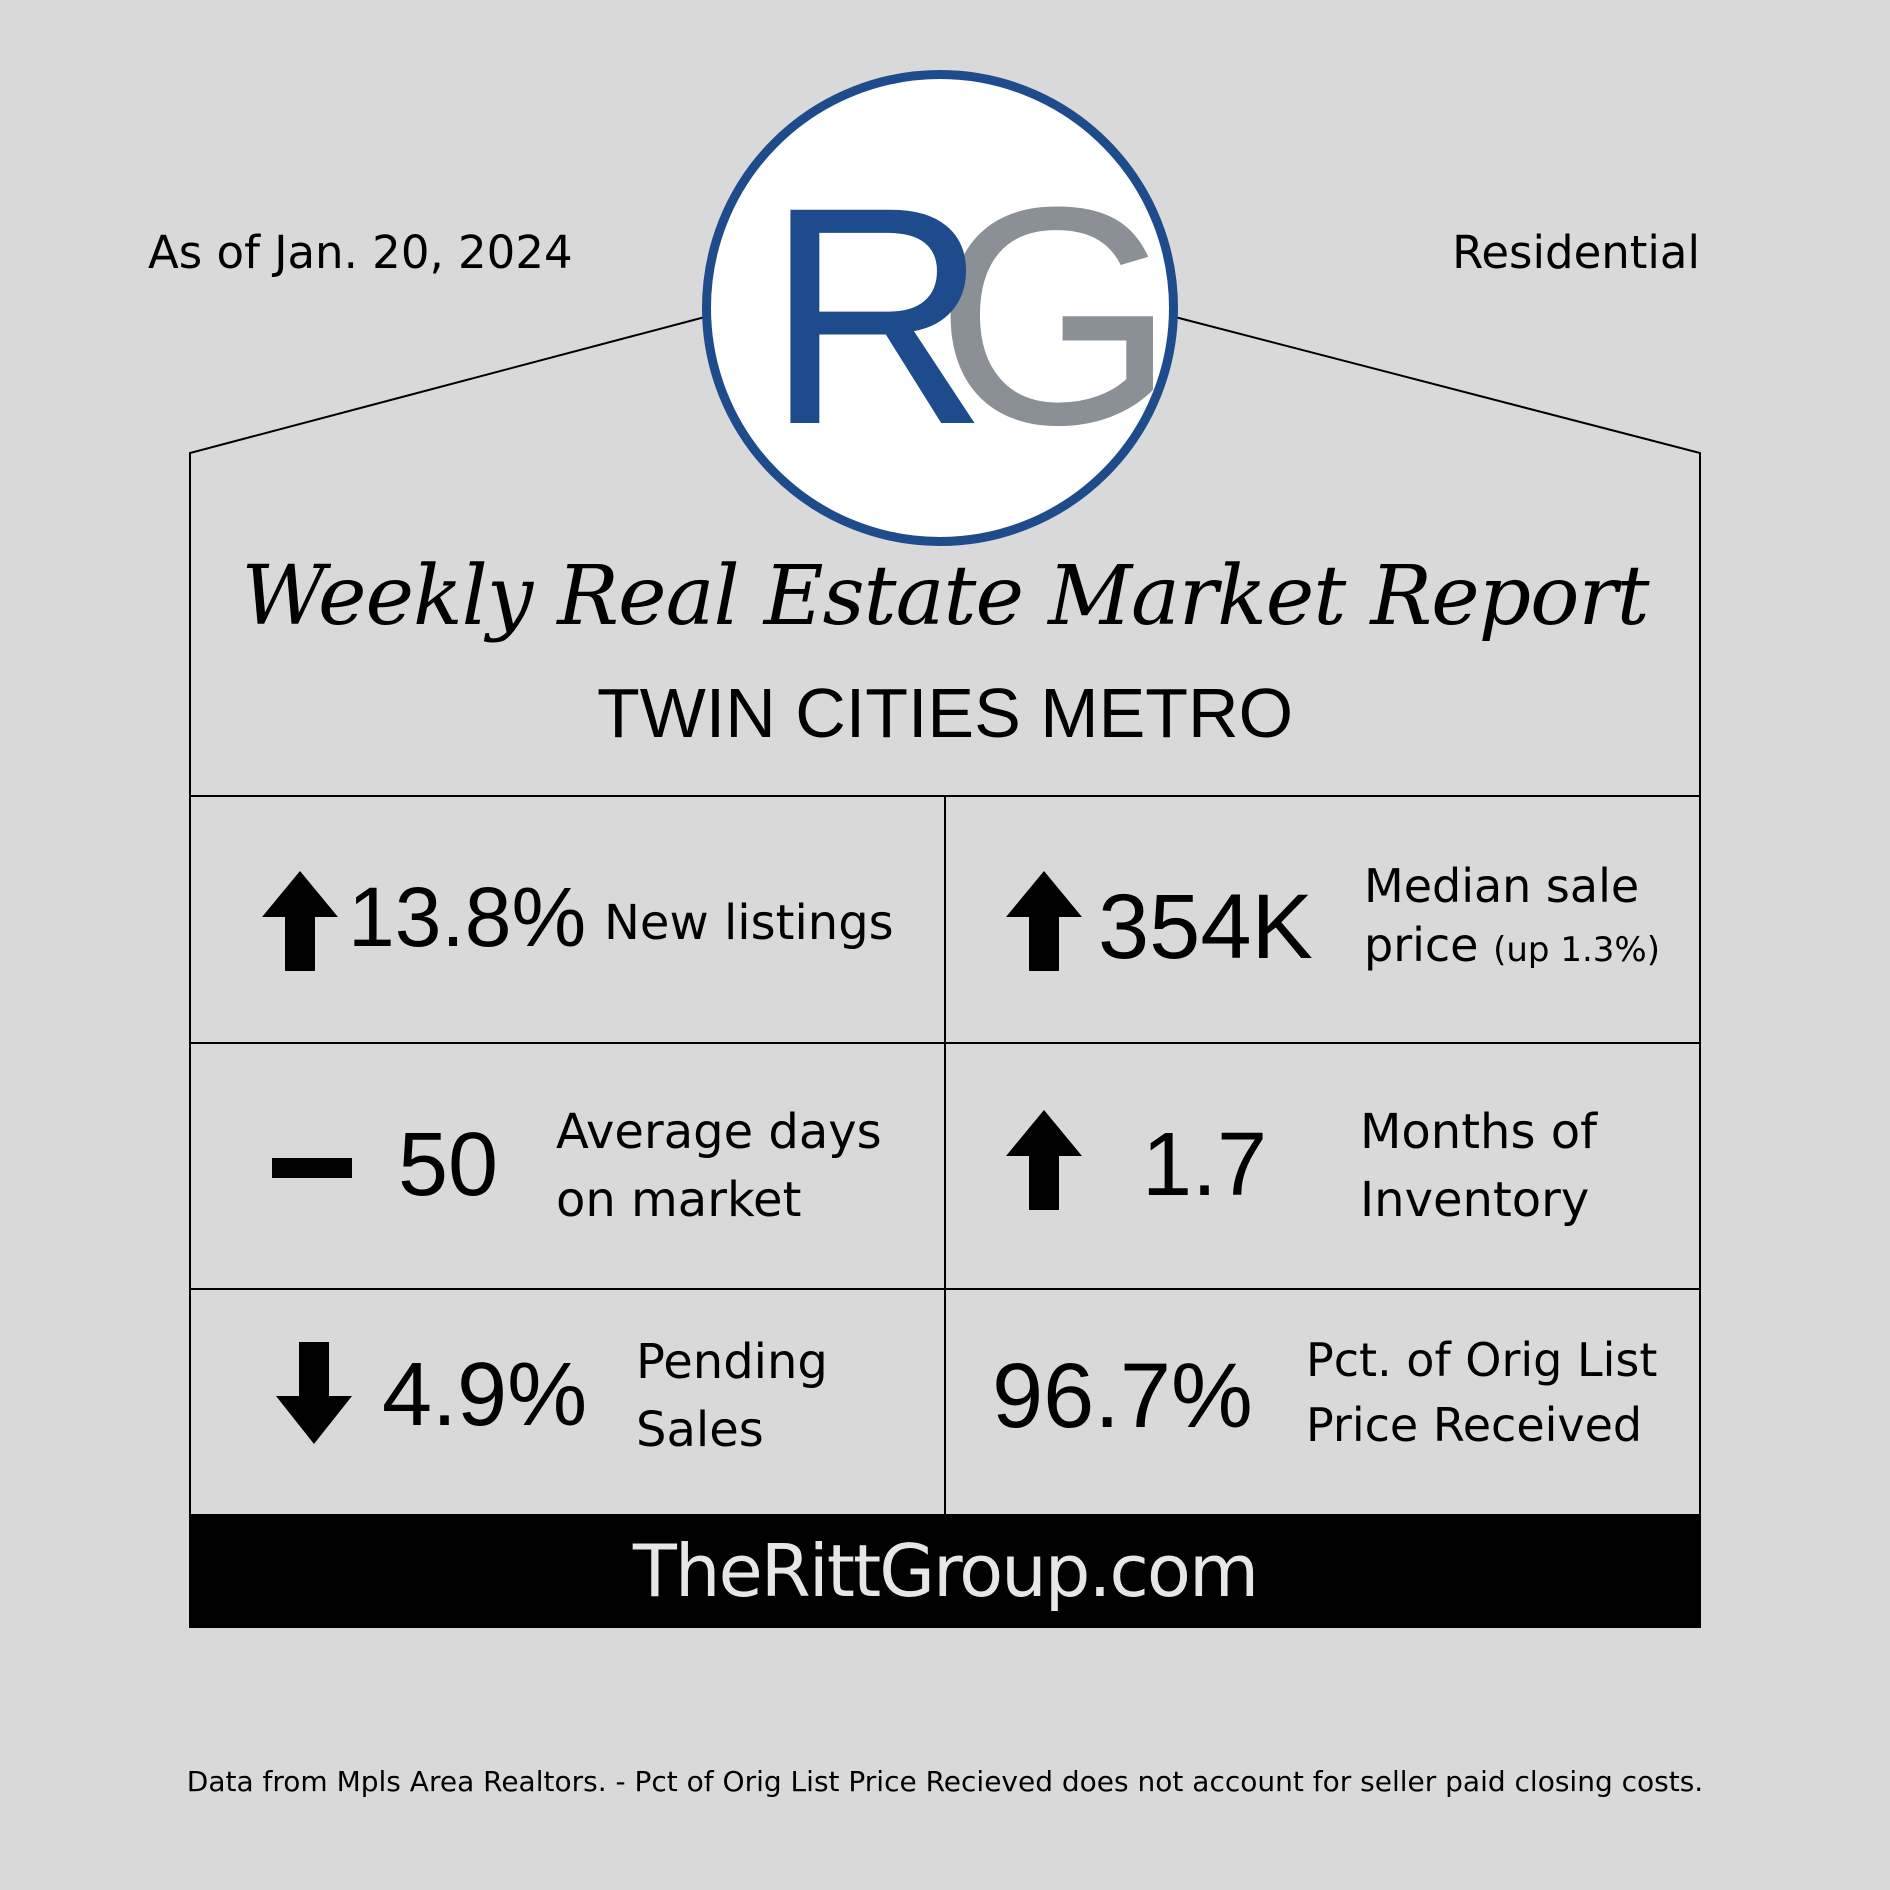 The width and height of the screenshot is (1890, 1890). I want to click on logo-letter-r: R, so click(877, 315).